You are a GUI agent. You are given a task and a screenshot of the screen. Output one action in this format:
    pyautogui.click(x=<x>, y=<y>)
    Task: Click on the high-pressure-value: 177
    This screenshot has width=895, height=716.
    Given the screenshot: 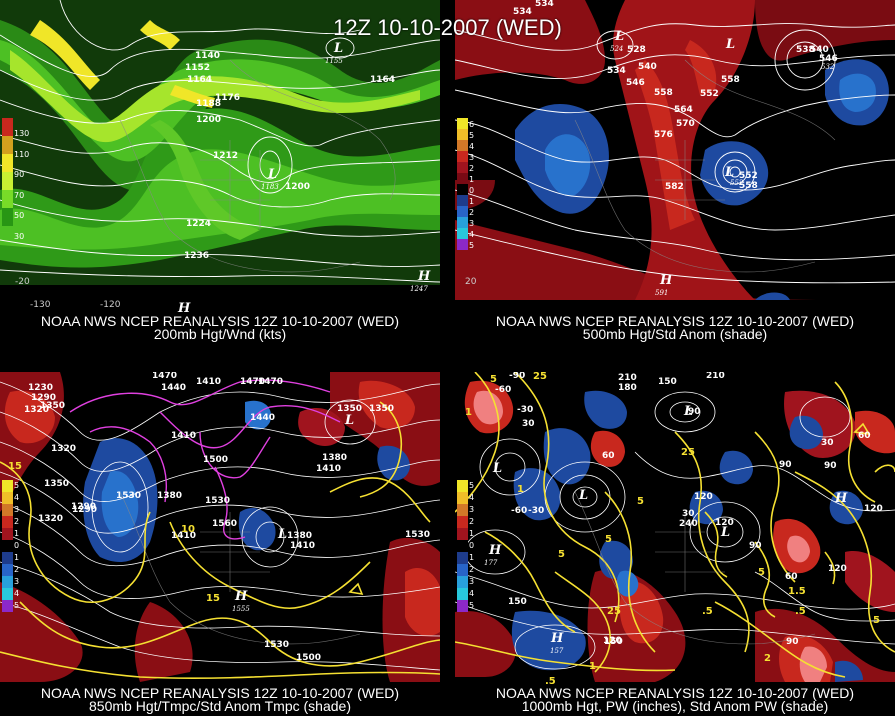 What is the action you would take?
    pyautogui.click(x=491, y=563)
    